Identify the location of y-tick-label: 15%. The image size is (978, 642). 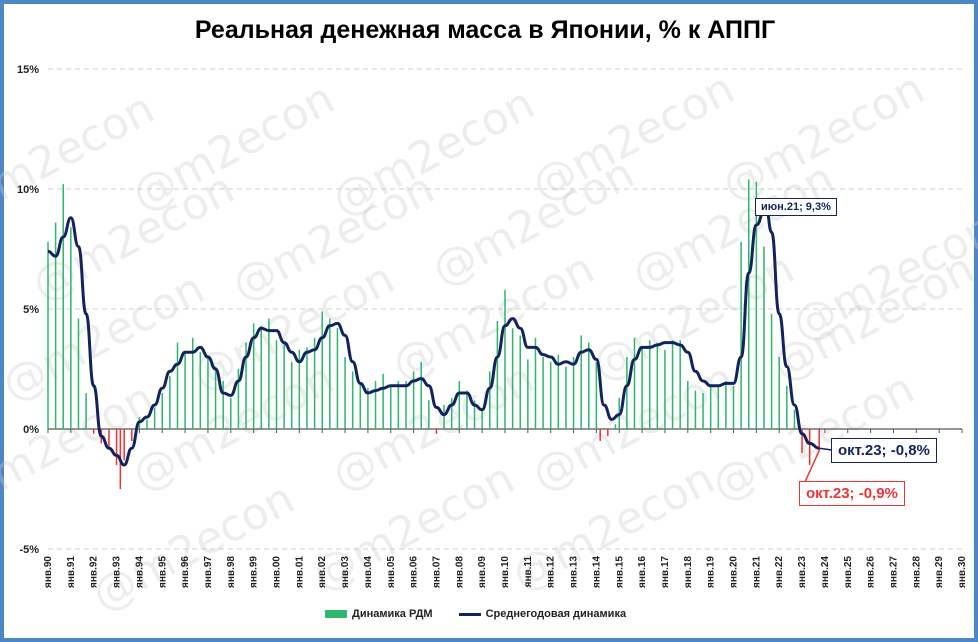
(28, 70).